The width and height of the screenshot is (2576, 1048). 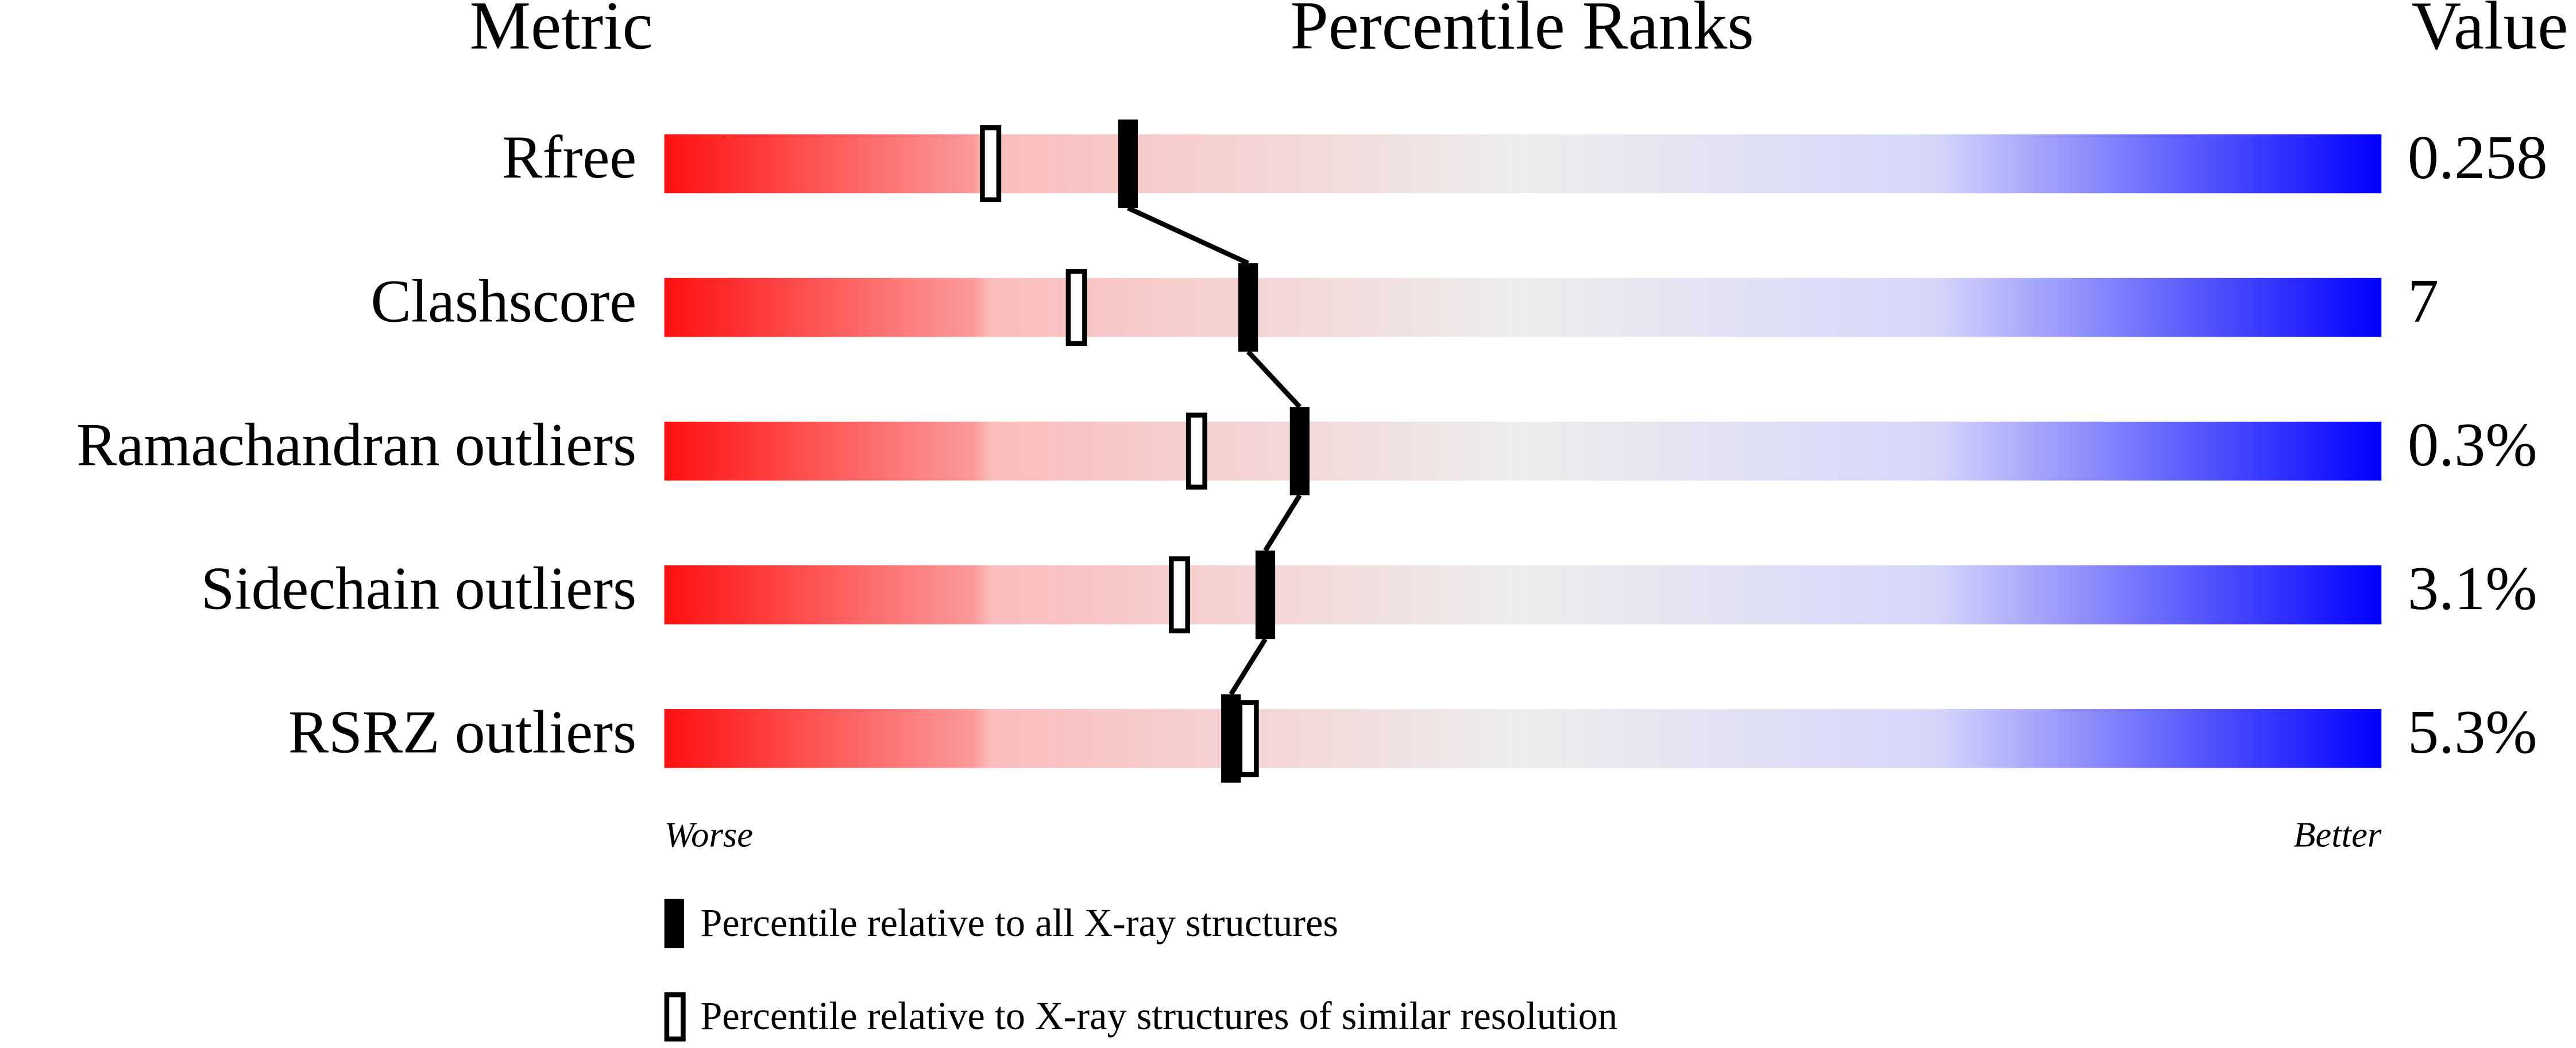 I want to click on column-title: Percentile Ranks, so click(x=1522, y=31).